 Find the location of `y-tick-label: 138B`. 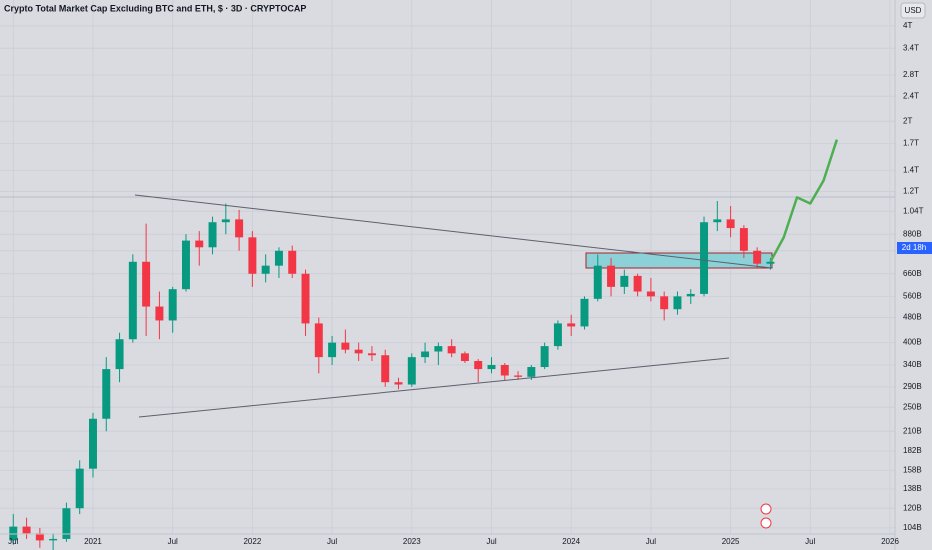

y-tick-label: 138B is located at coordinates (912, 488).